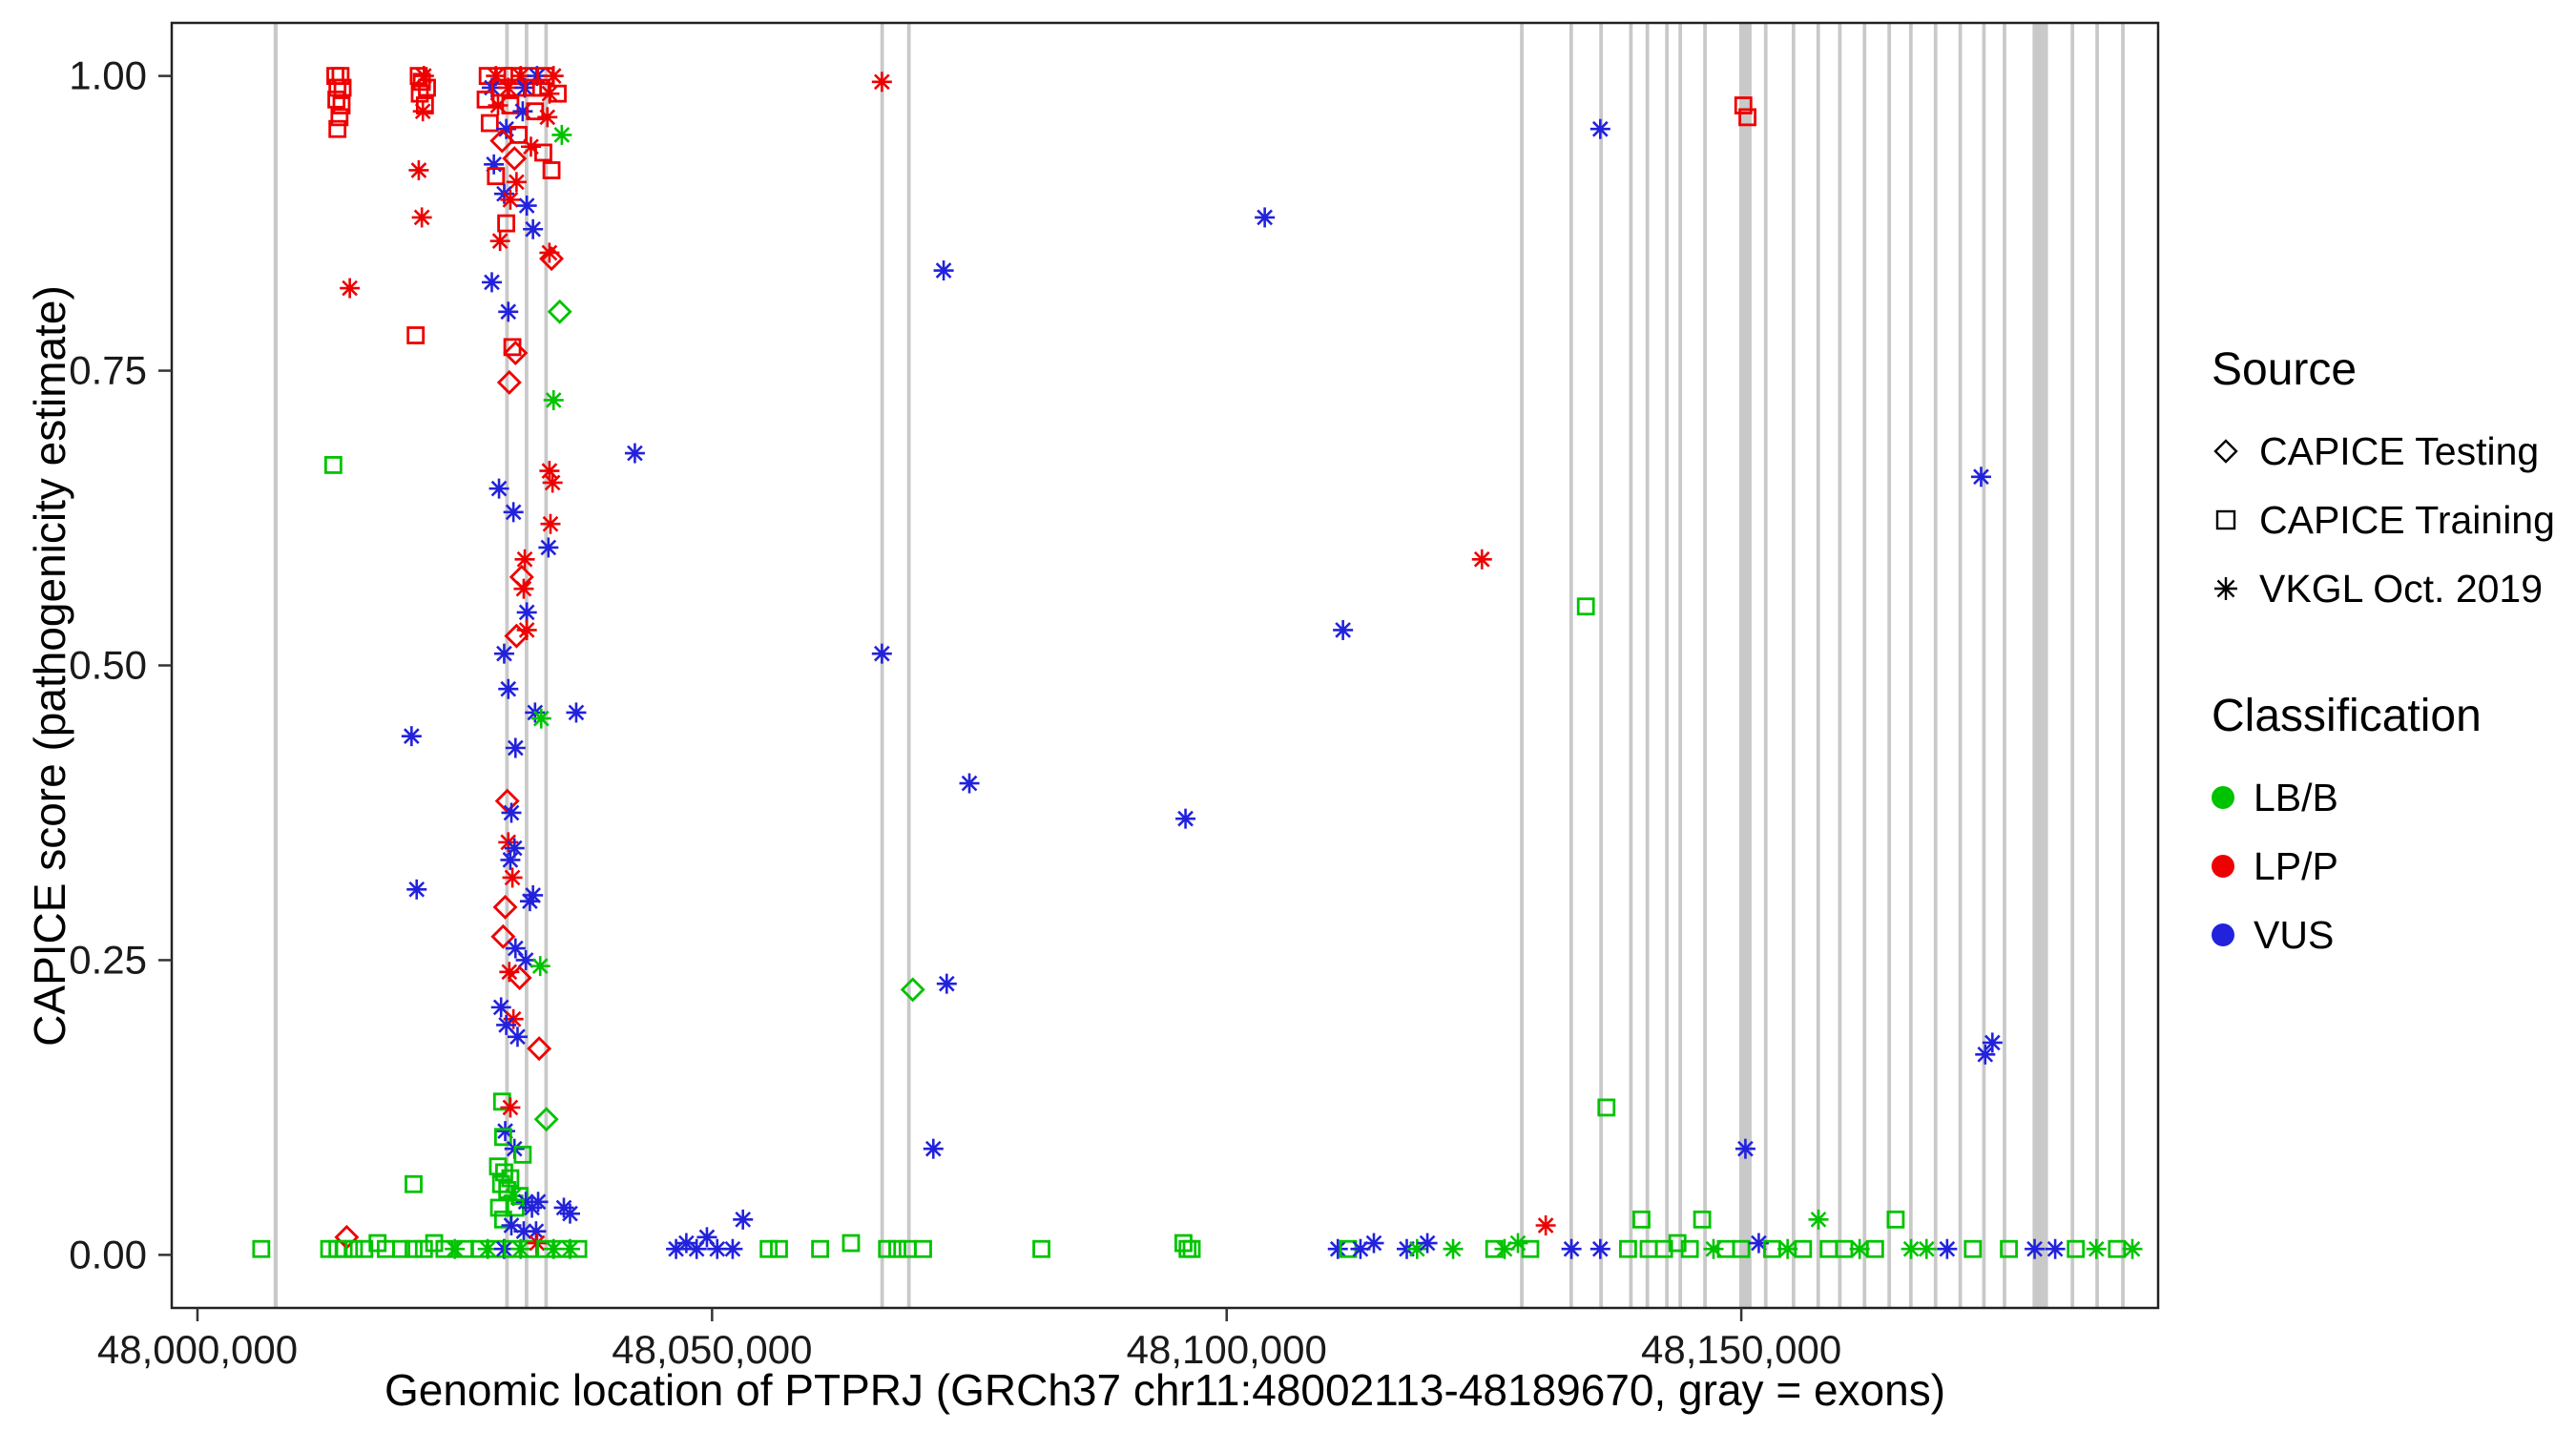 The width and height of the screenshot is (2576, 1431). What do you see at coordinates (2225, 452) in the screenshot?
I see `diamond-icon` at bounding box center [2225, 452].